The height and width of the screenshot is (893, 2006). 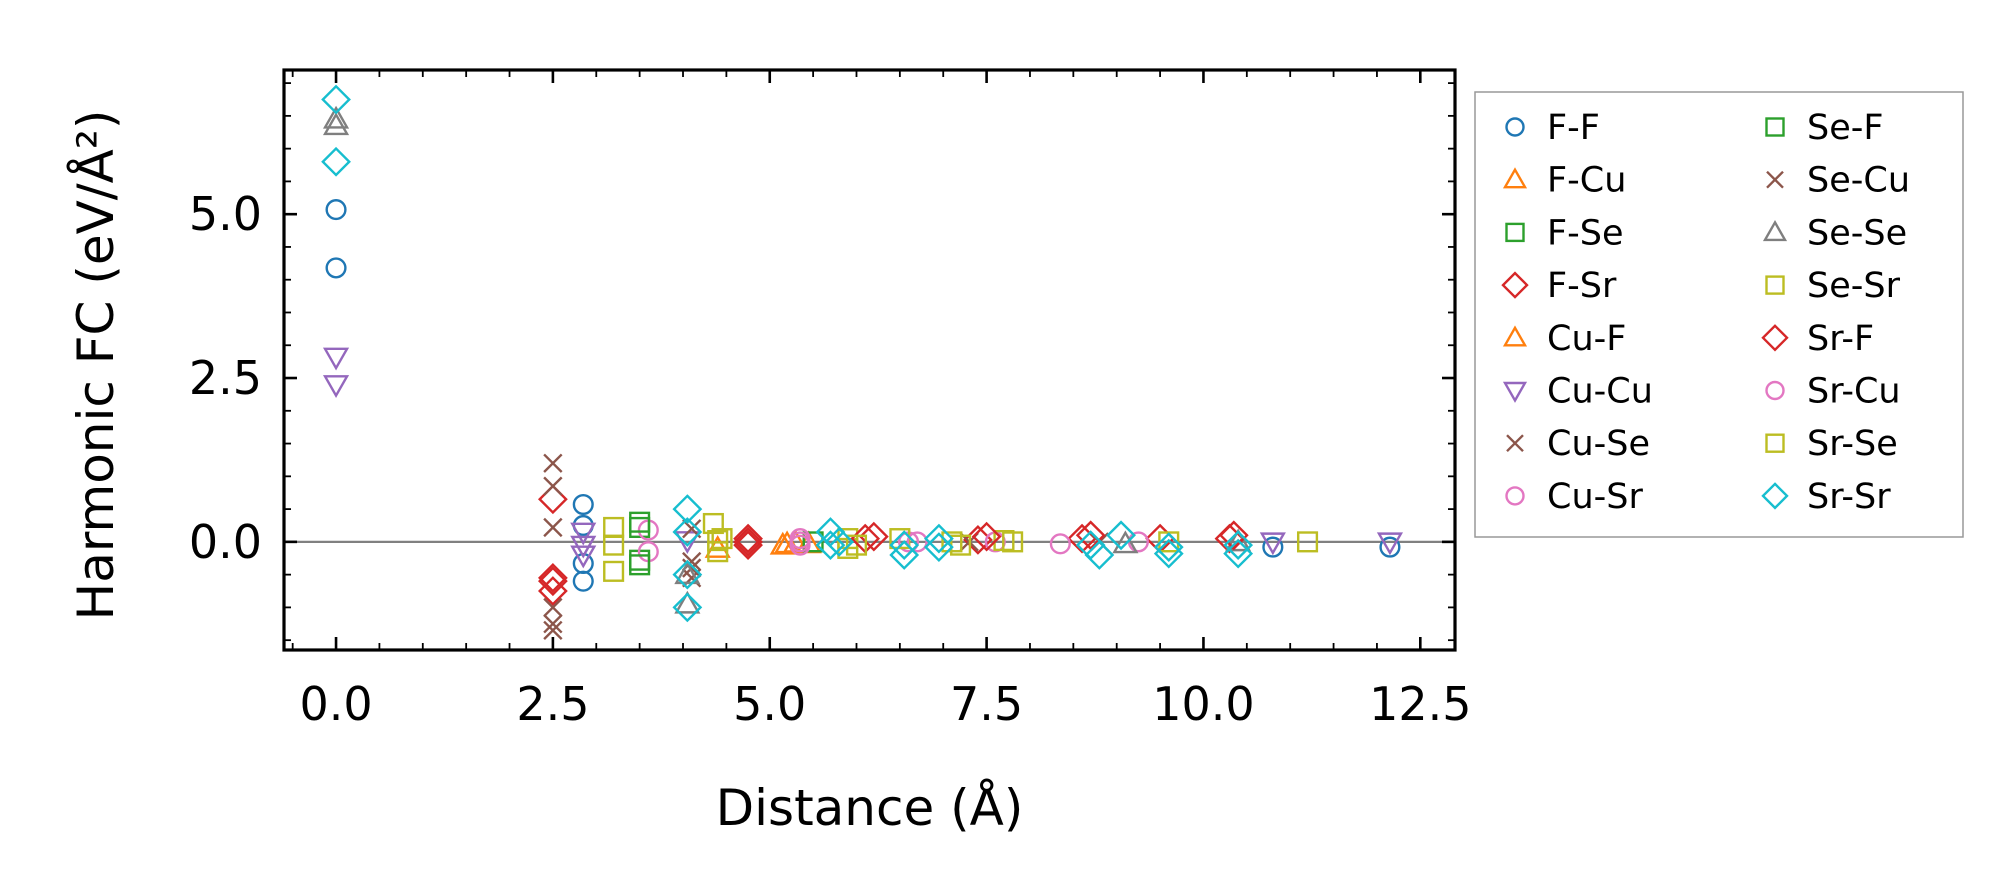 What do you see at coordinates (1577, 392) in the screenshot?
I see `legend-entry: Cu-Cu` at bounding box center [1577, 392].